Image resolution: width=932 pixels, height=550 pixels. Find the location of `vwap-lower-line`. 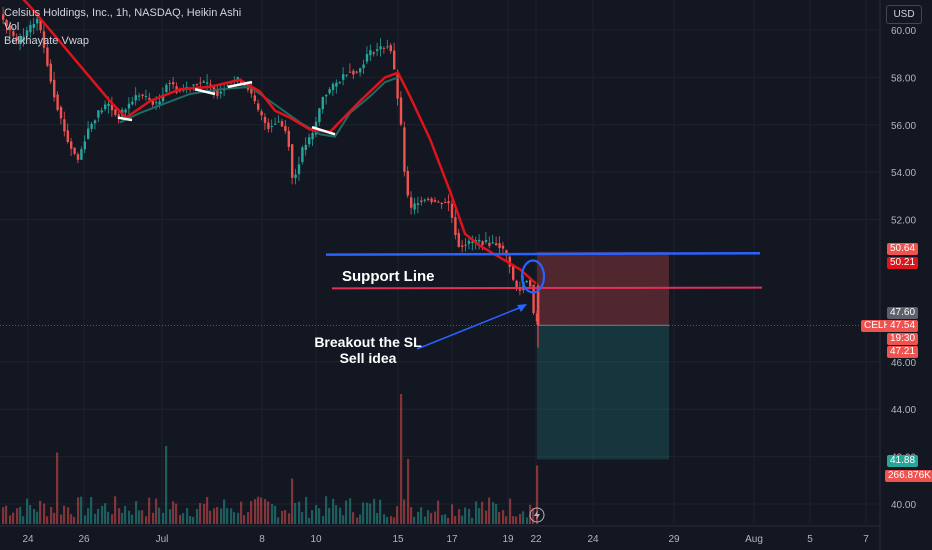

vwap-lower-line is located at coordinates (259, 107).